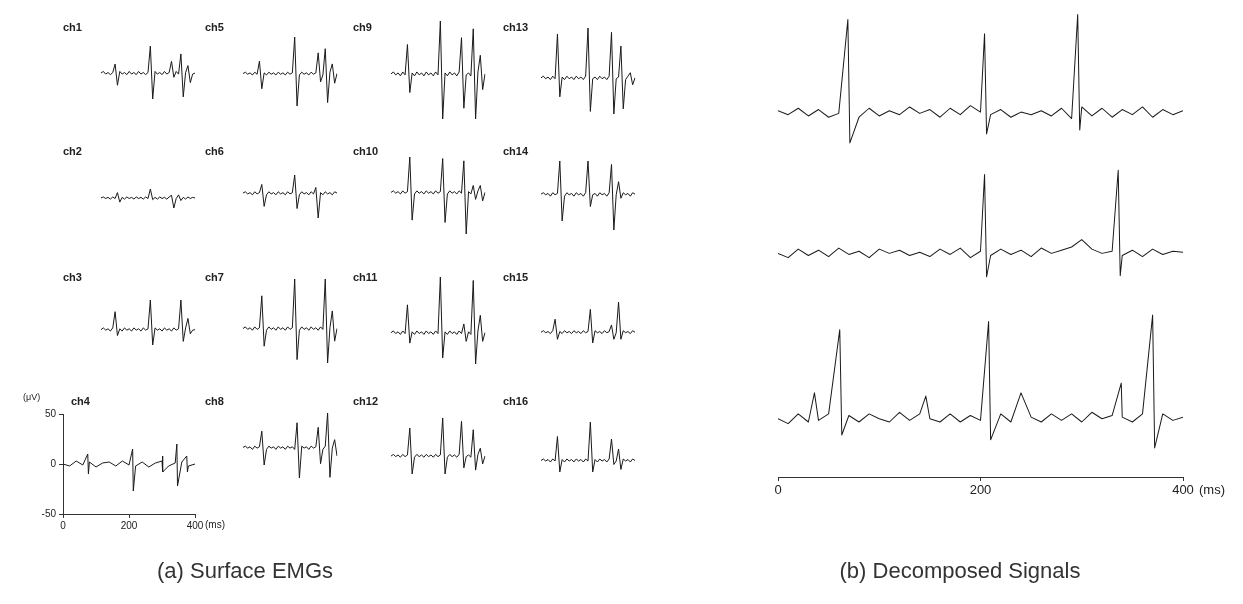  What do you see at coordinates (516, 151) in the screenshot?
I see `chart-title: ch14` at bounding box center [516, 151].